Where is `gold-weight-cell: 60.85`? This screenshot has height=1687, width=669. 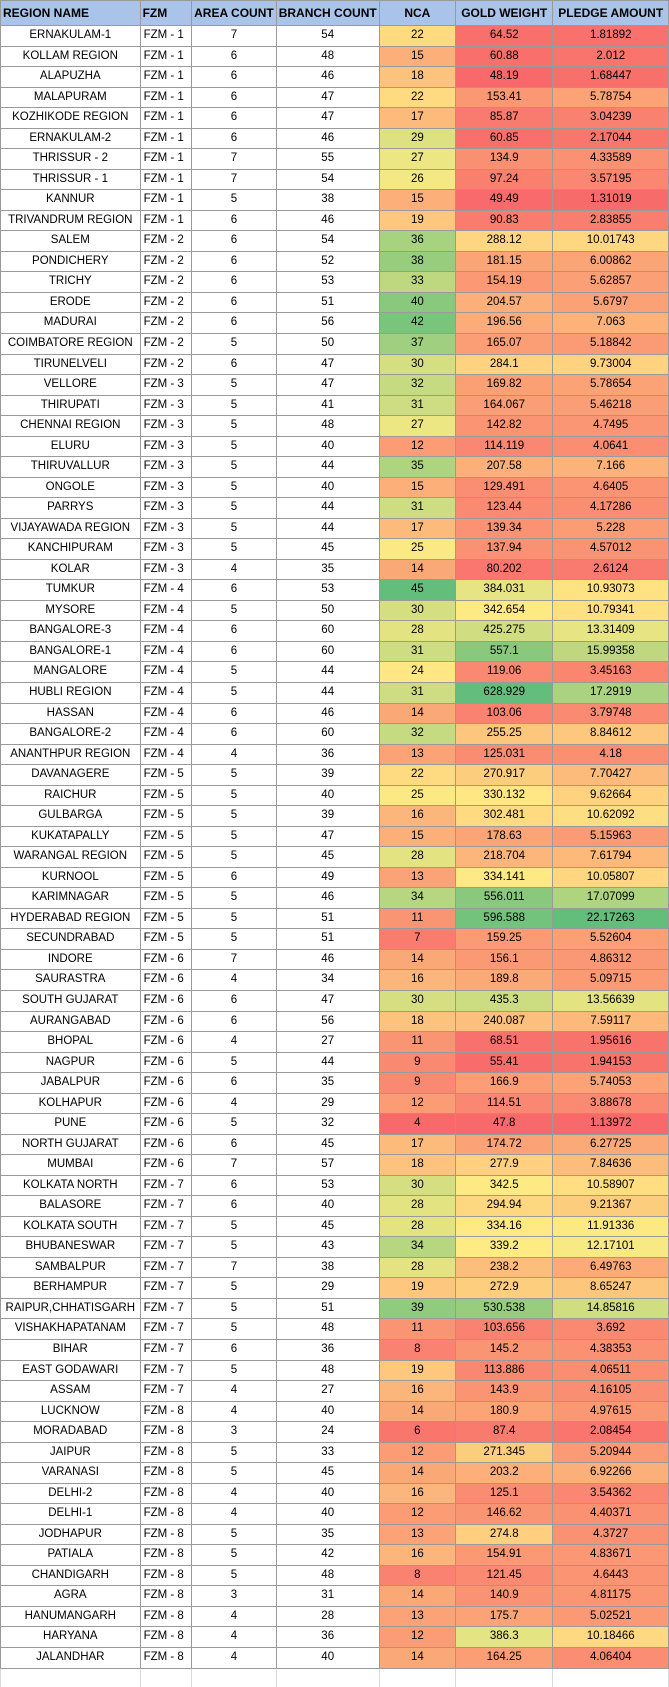
gold-weight-cell: 60.85 is located at coordinates (504, 138).